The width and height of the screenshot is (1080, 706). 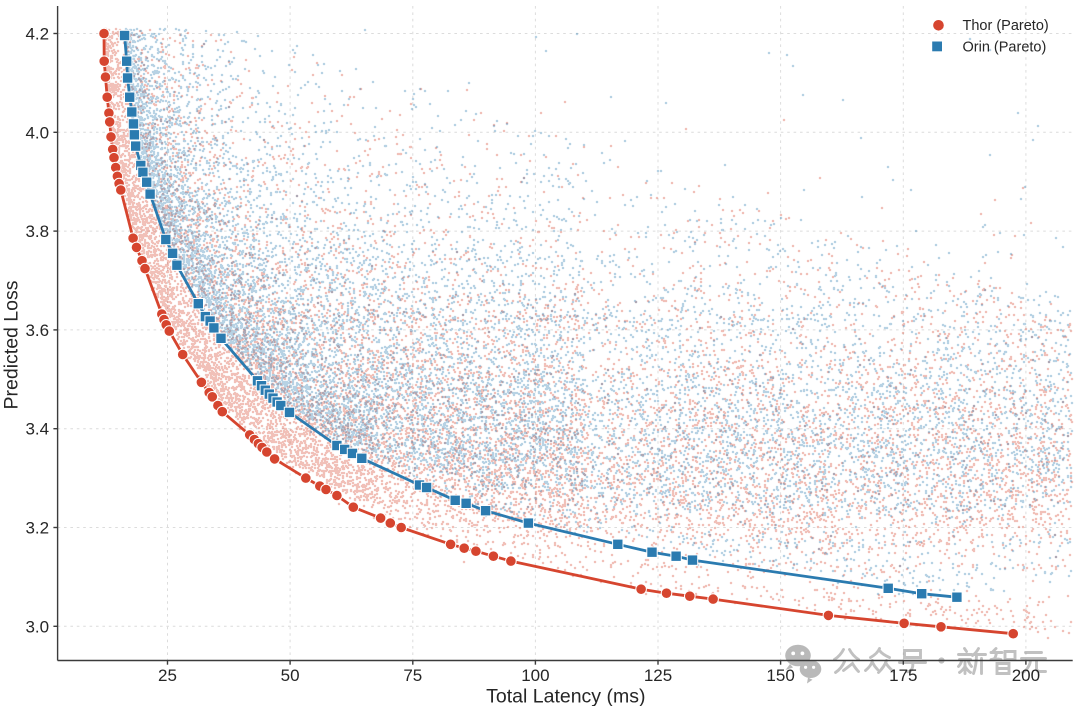 What do you see at coordinates (37, 626) in the screenshot?
I see `svg-text: 3.0` at bounding box center [37, 626].